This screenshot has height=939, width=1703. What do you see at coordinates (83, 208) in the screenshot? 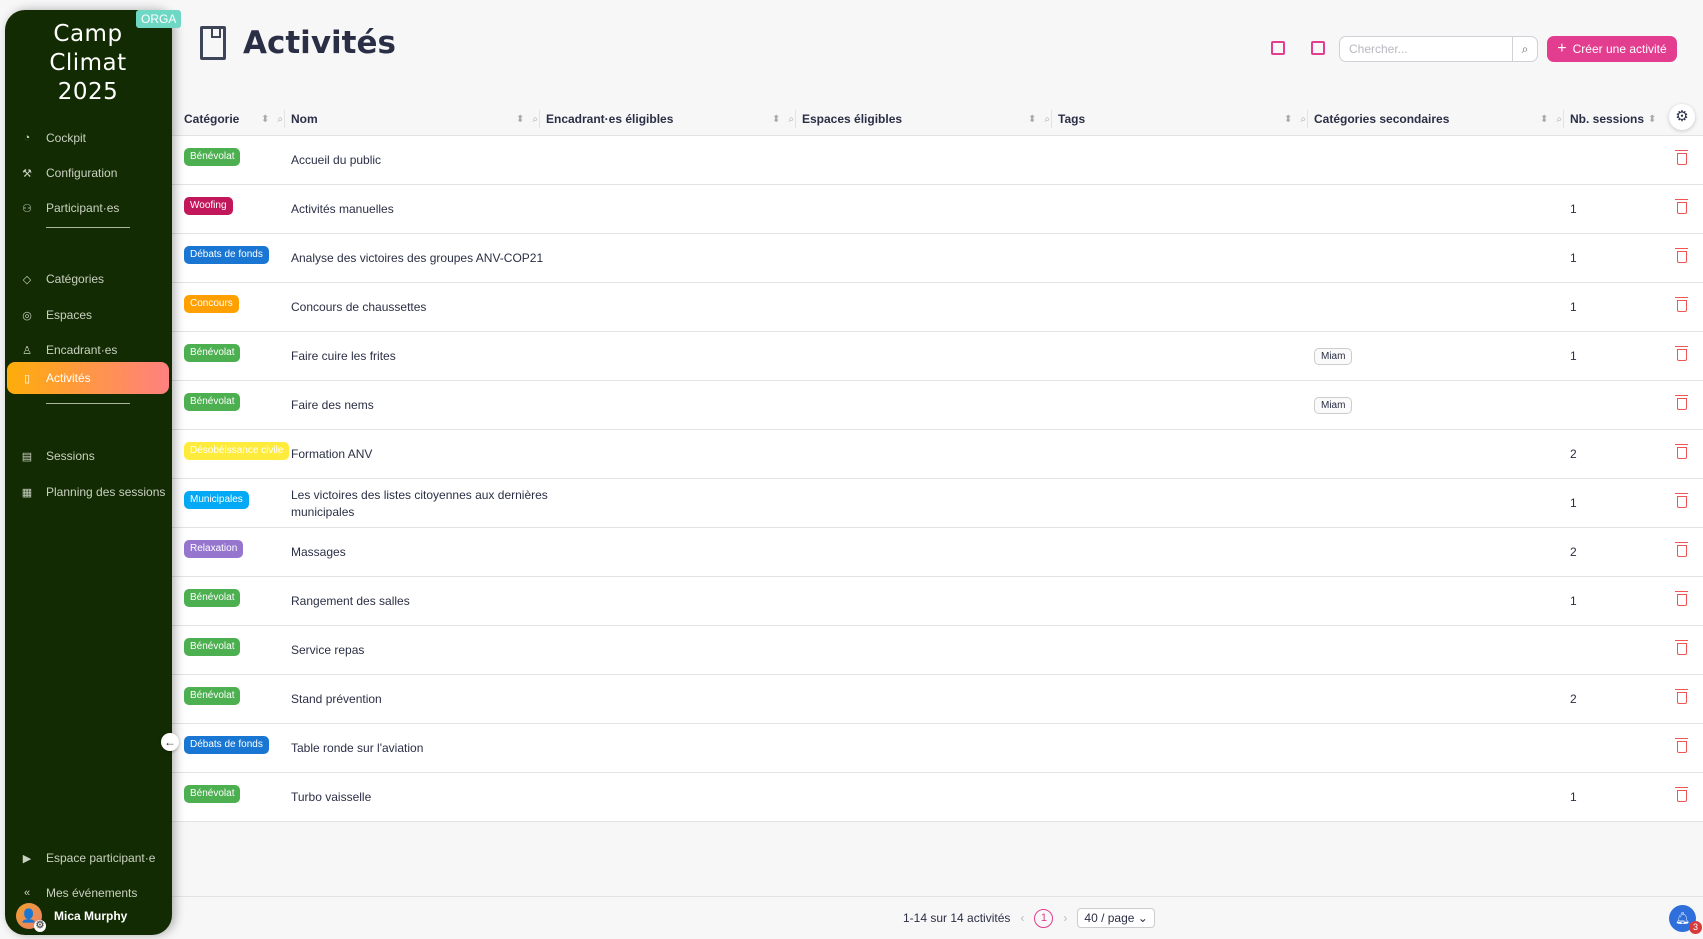
I see `sidebar-item-label: Participant·es` at bounding box center [83, 208].